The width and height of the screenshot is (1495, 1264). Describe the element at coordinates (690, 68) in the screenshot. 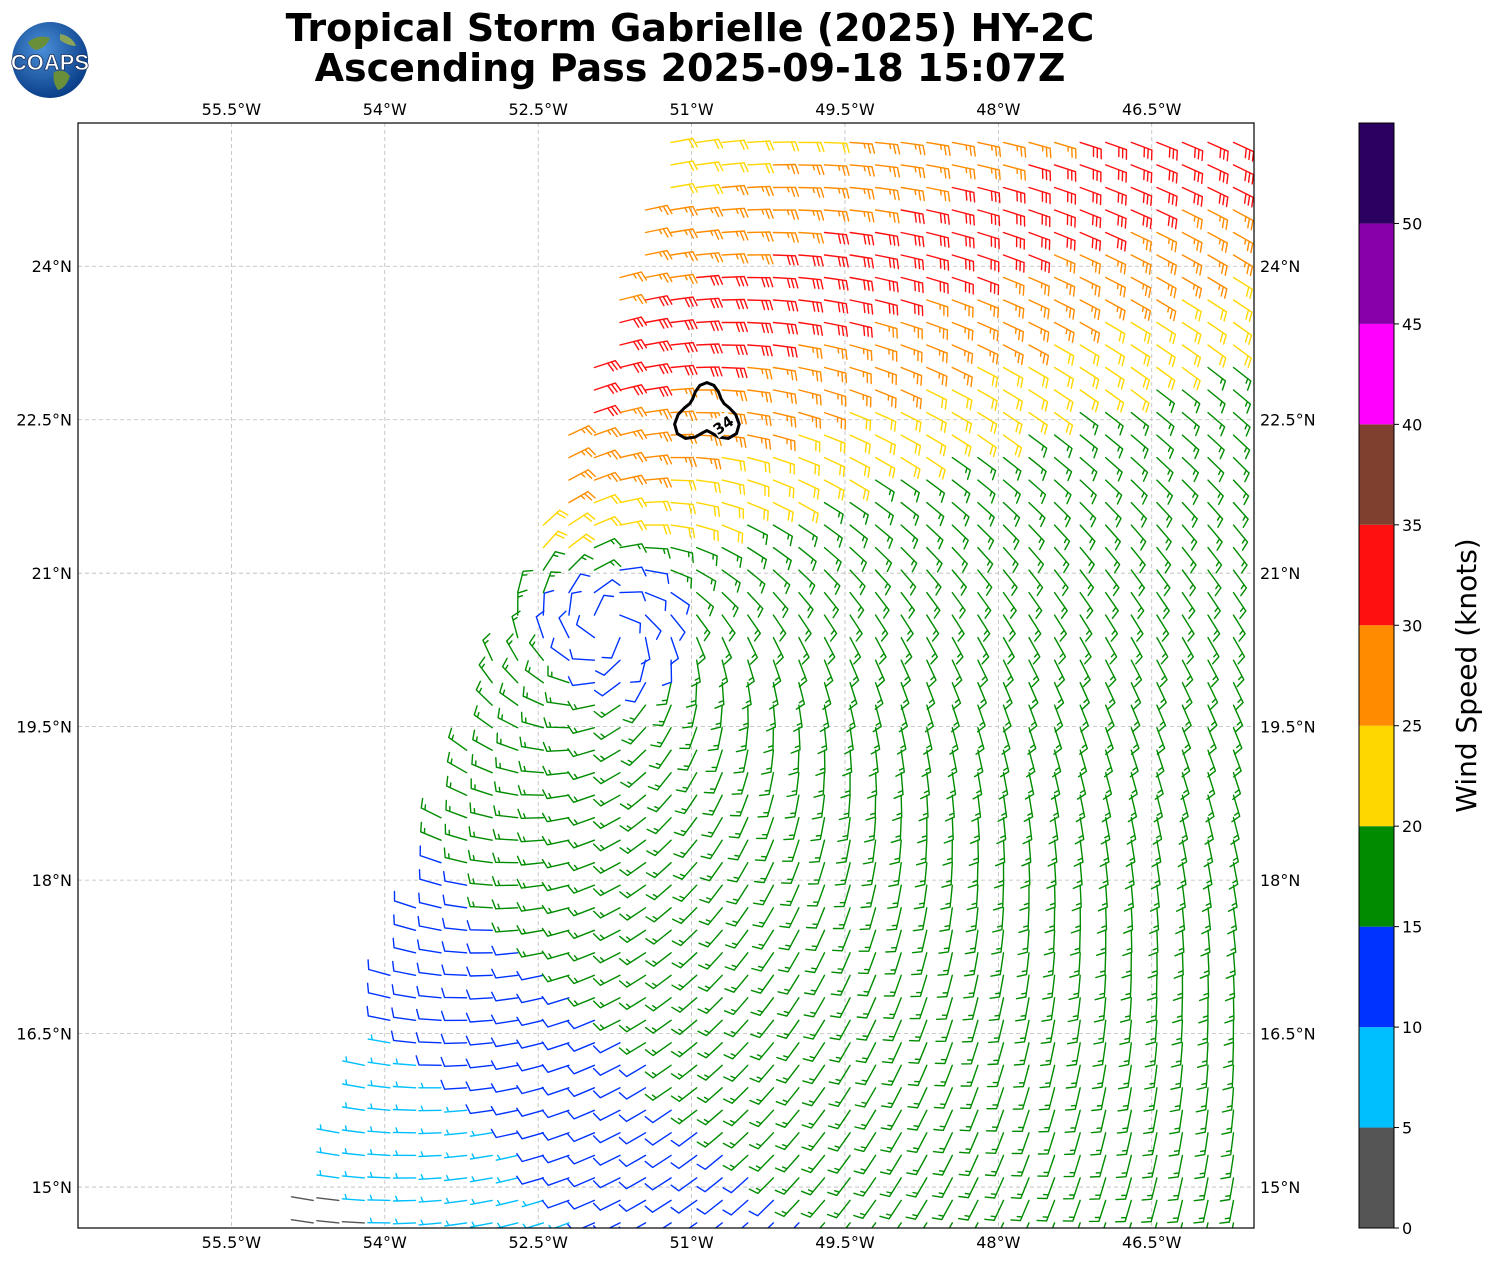

I see `chart-title-line2: Ascending Pass 2025-09-18 15:07Z` at that location.